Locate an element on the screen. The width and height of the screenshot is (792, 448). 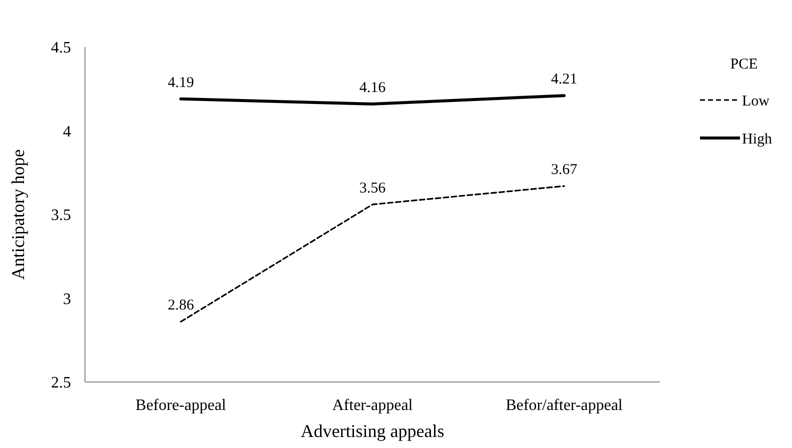
x-tick-label: Before-appeal is located at coordinates (181, 405).